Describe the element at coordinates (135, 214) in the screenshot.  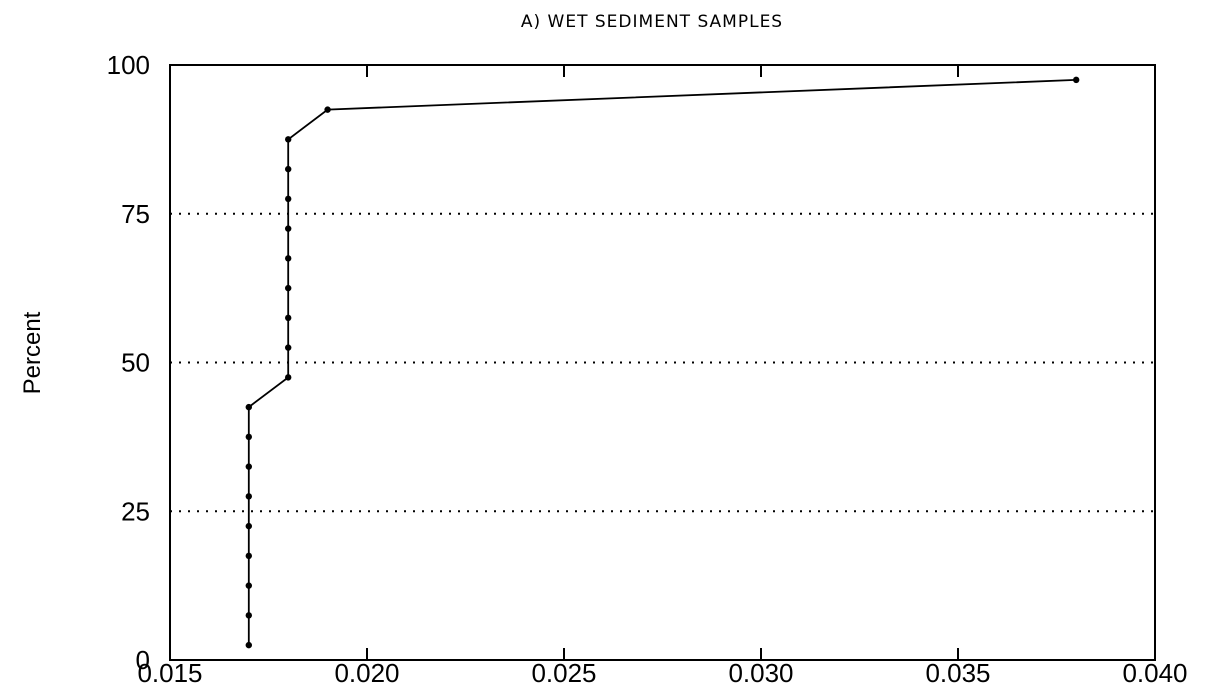
I see `y-tick-label: 75` at that location.